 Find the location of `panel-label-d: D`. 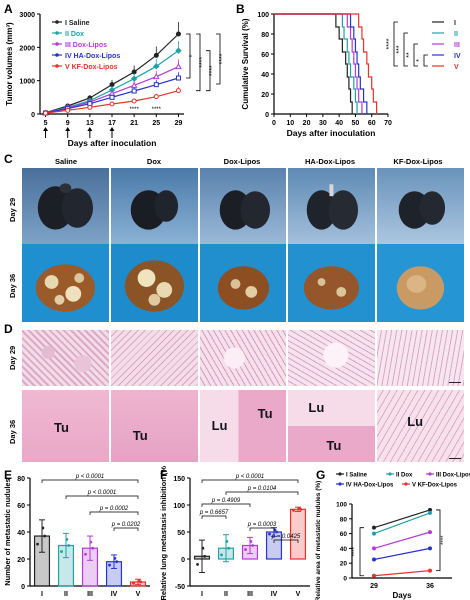

panel-label-d: D is located at coordinates (8, 329).